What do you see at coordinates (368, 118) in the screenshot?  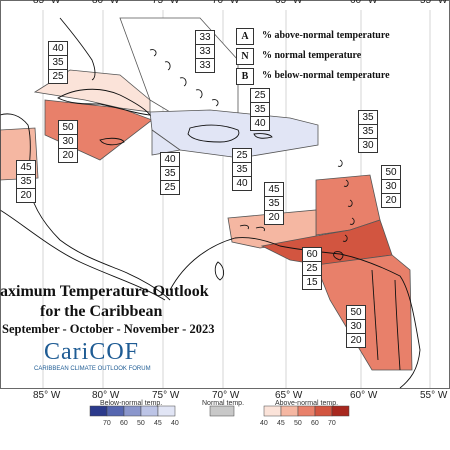 I see `forecast-above: 35` at bounding box center [368, 118].